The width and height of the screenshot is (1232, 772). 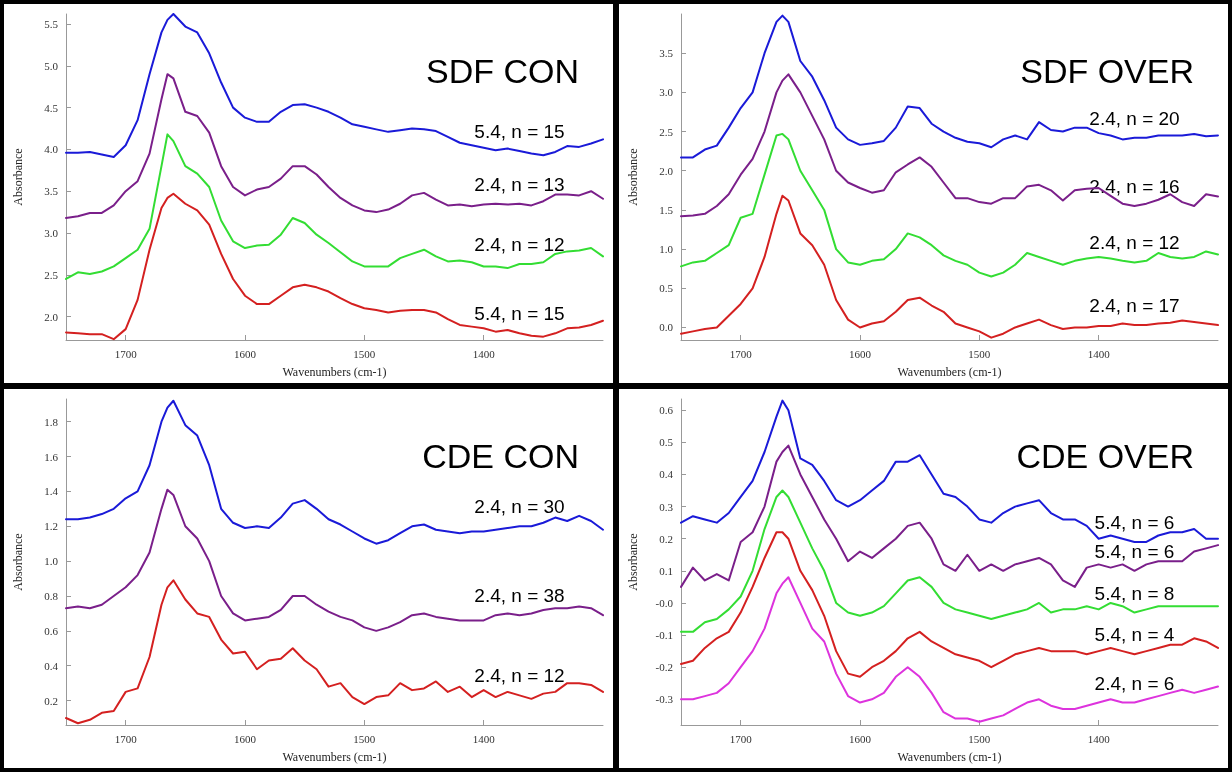 What do you see at coordinates (519, 507) in the screenshot?
I see `series-label: 2.4, n = 30` at bounding box center [519, 507].